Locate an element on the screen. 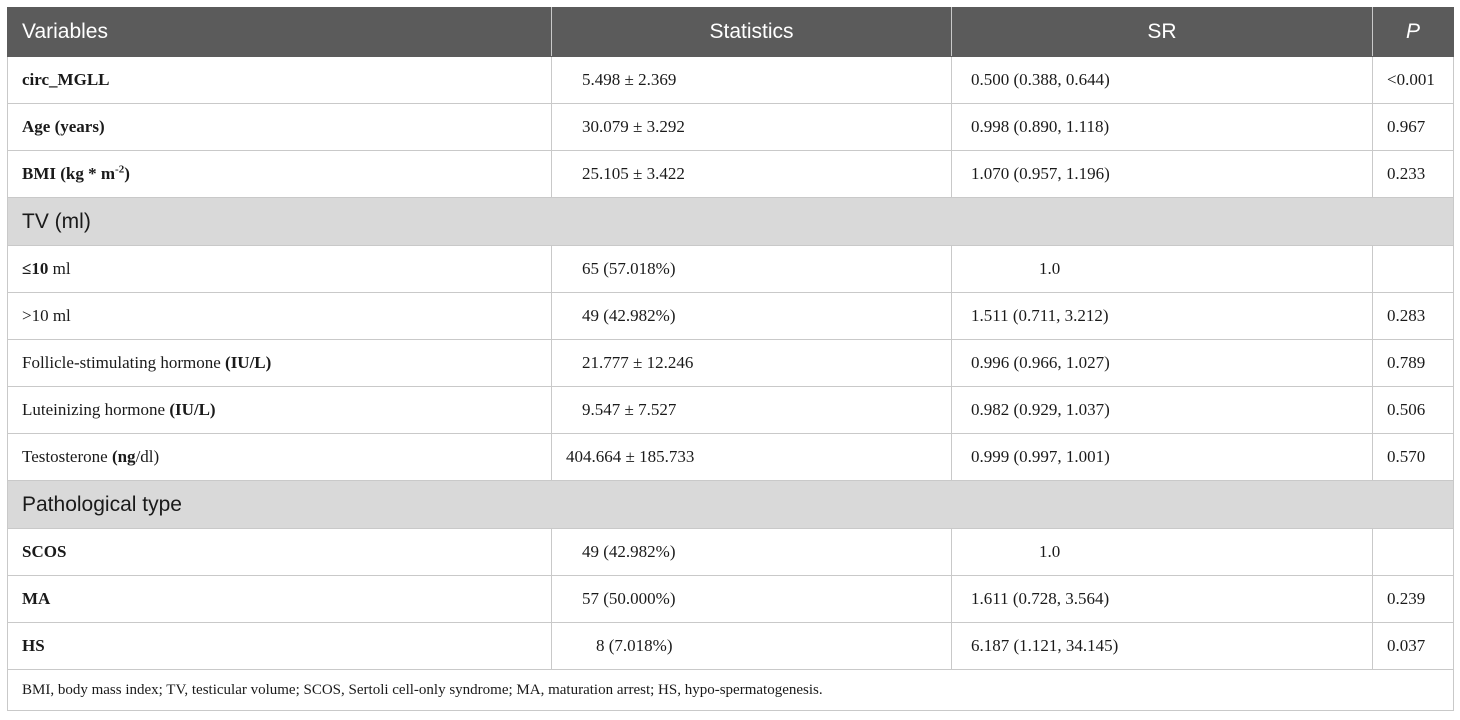 The height and width of the screenshot is (720, 1460). header-p: P is located at coordinates (1413, 32).